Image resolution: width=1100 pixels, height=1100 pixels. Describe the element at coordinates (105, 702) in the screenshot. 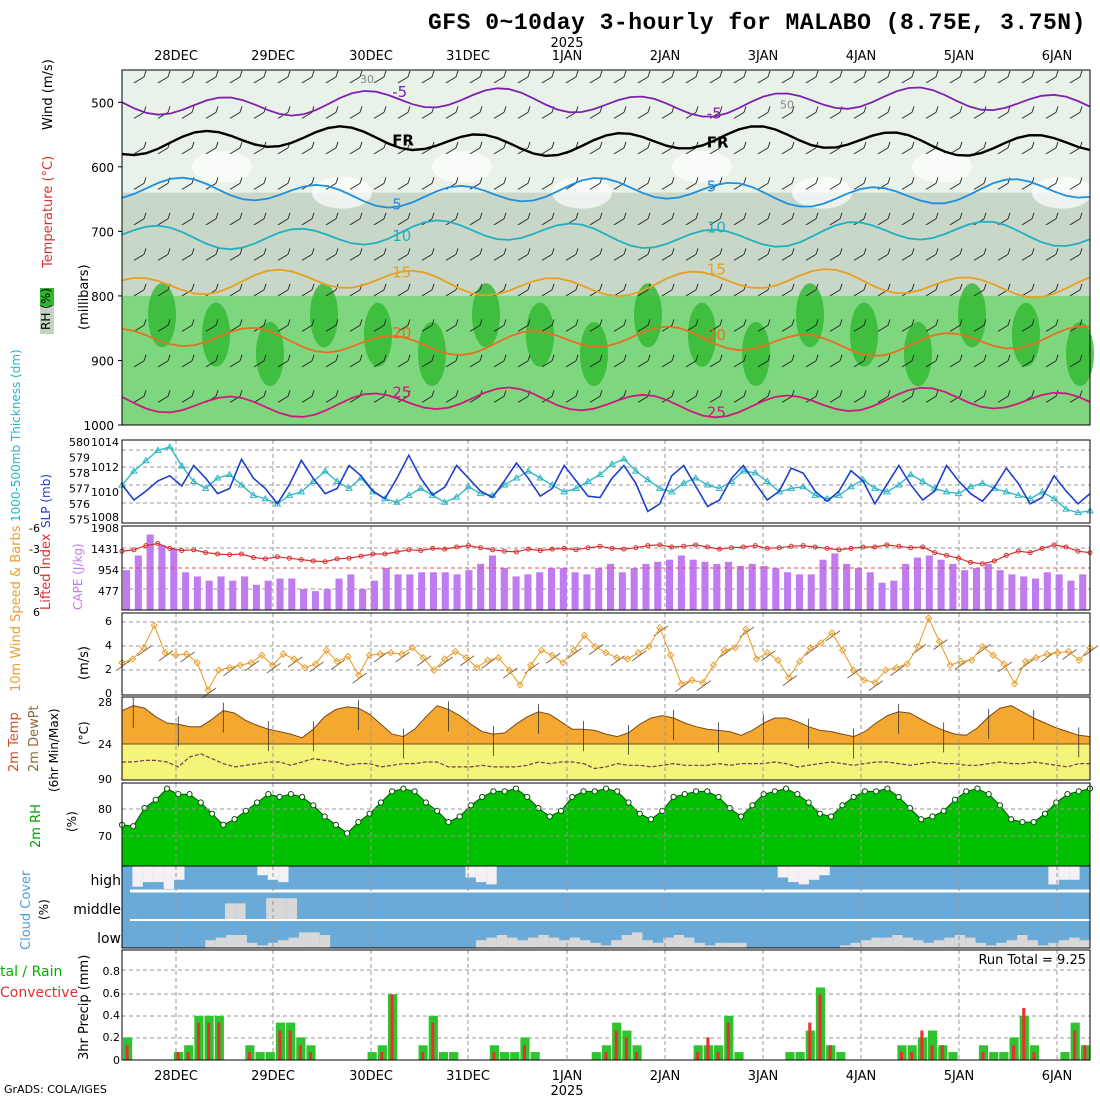

I see `temp-tick-0: 28` at that location.